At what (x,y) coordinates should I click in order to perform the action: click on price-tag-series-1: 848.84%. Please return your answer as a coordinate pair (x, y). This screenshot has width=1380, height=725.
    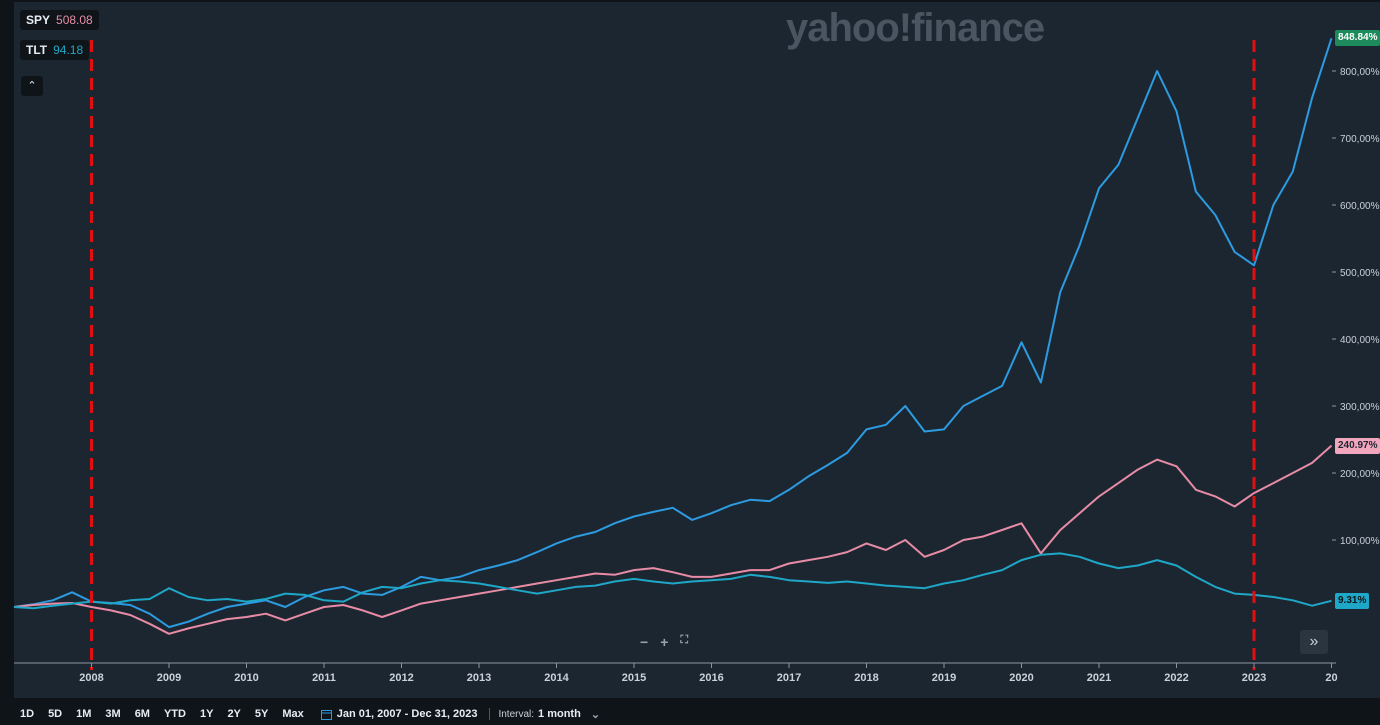
    Looking at the image, I should click on (1357, 38).